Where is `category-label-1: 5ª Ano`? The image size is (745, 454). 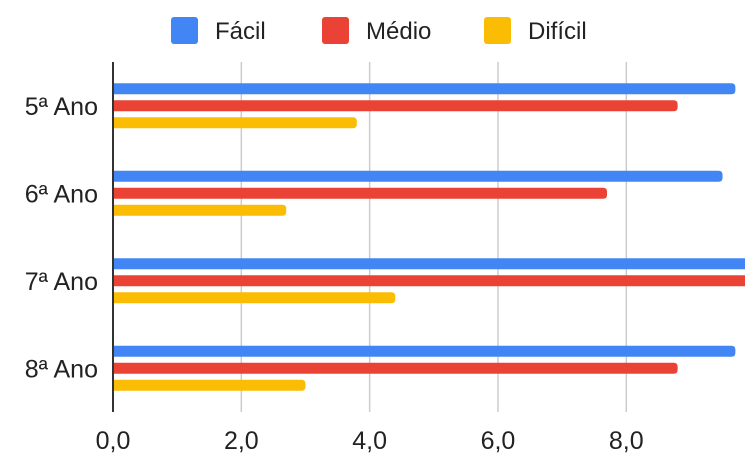 category-label-1: 5ª Ano is located at coordinates (61, 107).